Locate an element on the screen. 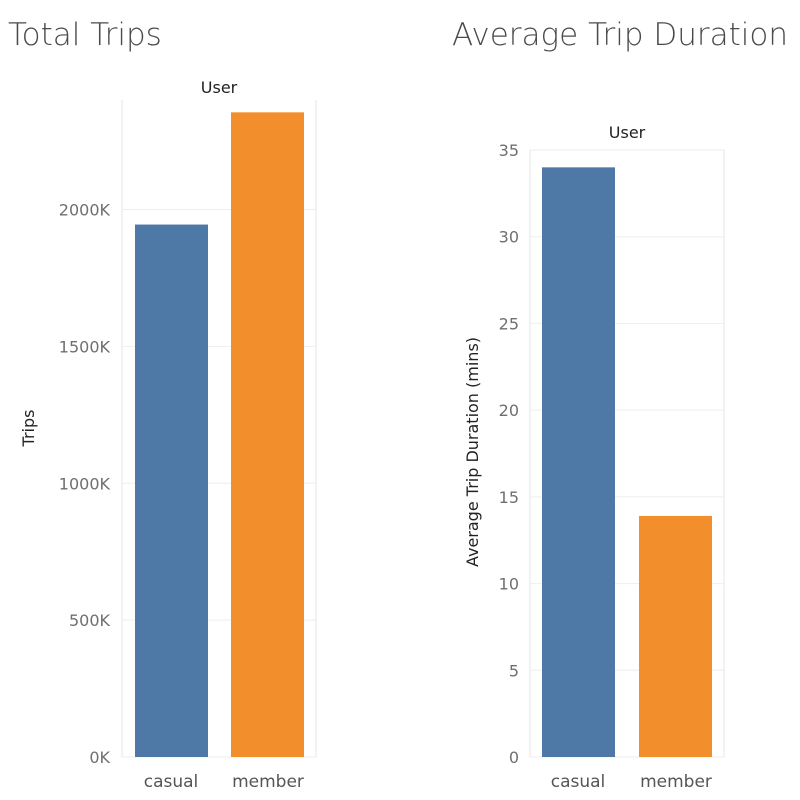  chart-title: Total Trips is located at coordinates (85, 35).